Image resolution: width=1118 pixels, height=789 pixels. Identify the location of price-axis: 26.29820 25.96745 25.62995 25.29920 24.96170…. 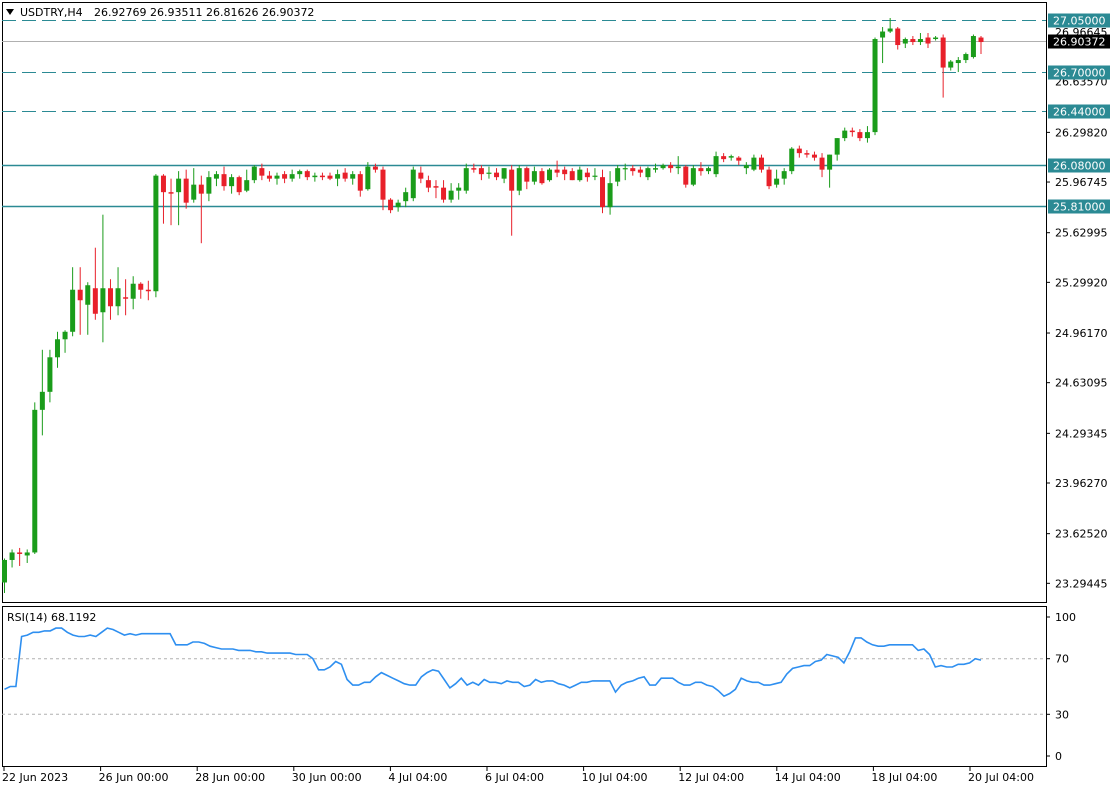
(1077, 308).